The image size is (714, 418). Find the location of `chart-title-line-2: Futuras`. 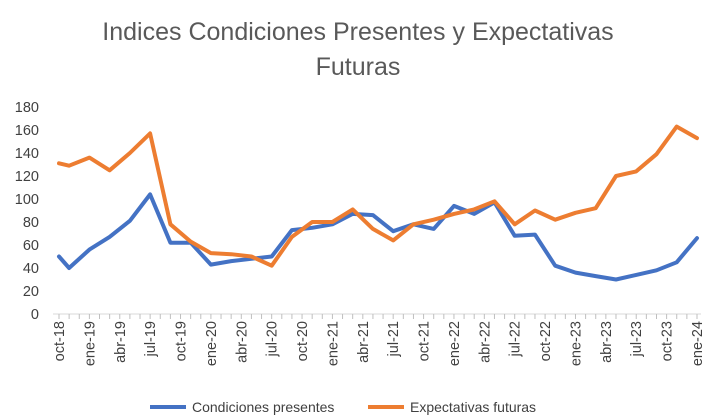

chart-title-line-2: Futuras is located at coordinates (358, 67).